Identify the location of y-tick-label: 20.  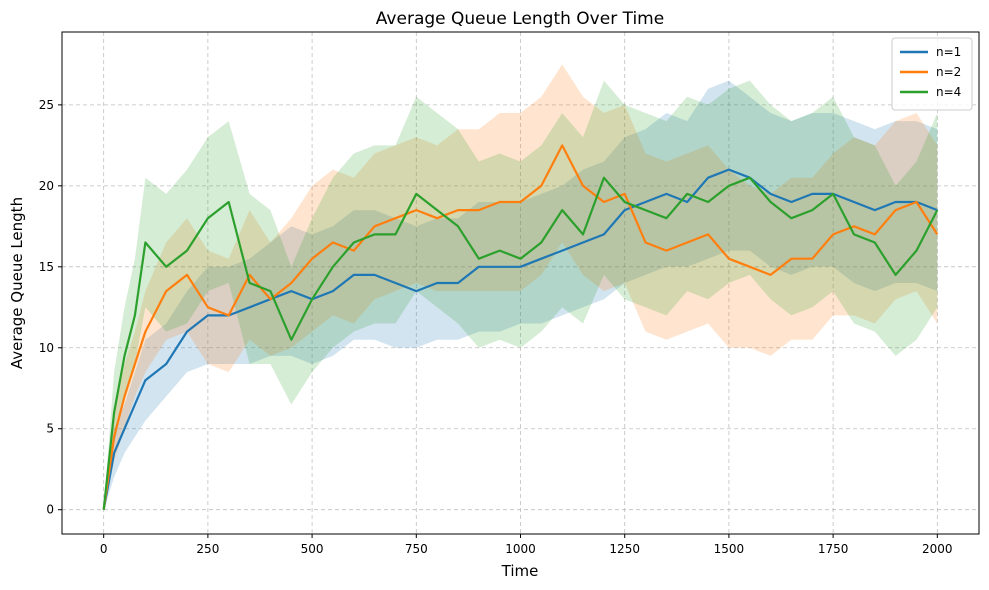
(46, 186).